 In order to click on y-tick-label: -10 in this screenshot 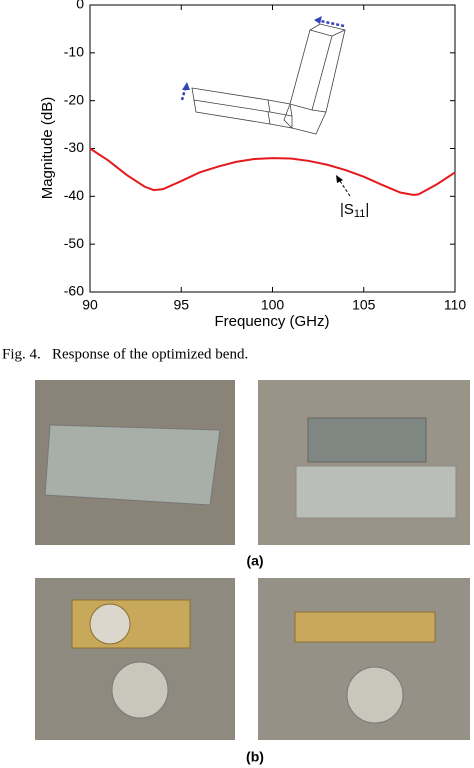, I will do `click(74, 52)`.